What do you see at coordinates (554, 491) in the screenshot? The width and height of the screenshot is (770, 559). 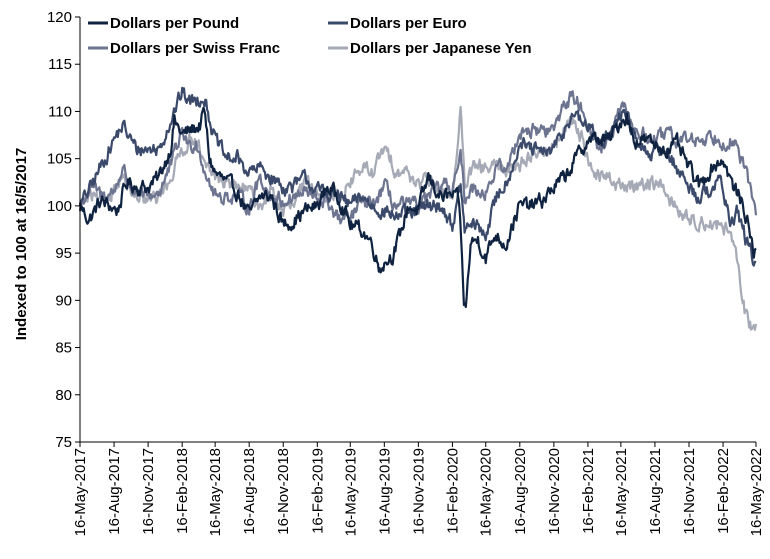 I see `x-tick-label: 16-Nov-2020` at bounding box center [554, 491].